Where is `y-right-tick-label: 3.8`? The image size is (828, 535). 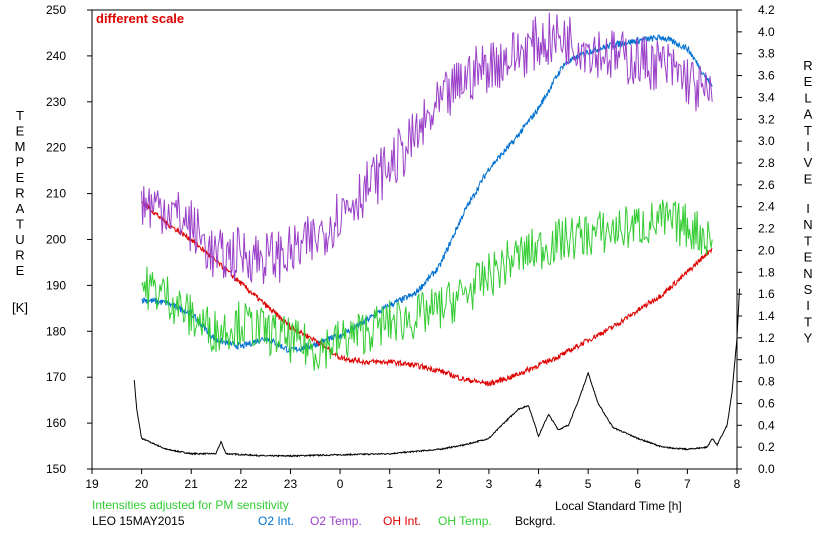
y-right-tick-label: 3.8 is located at coordinates (766, 54).